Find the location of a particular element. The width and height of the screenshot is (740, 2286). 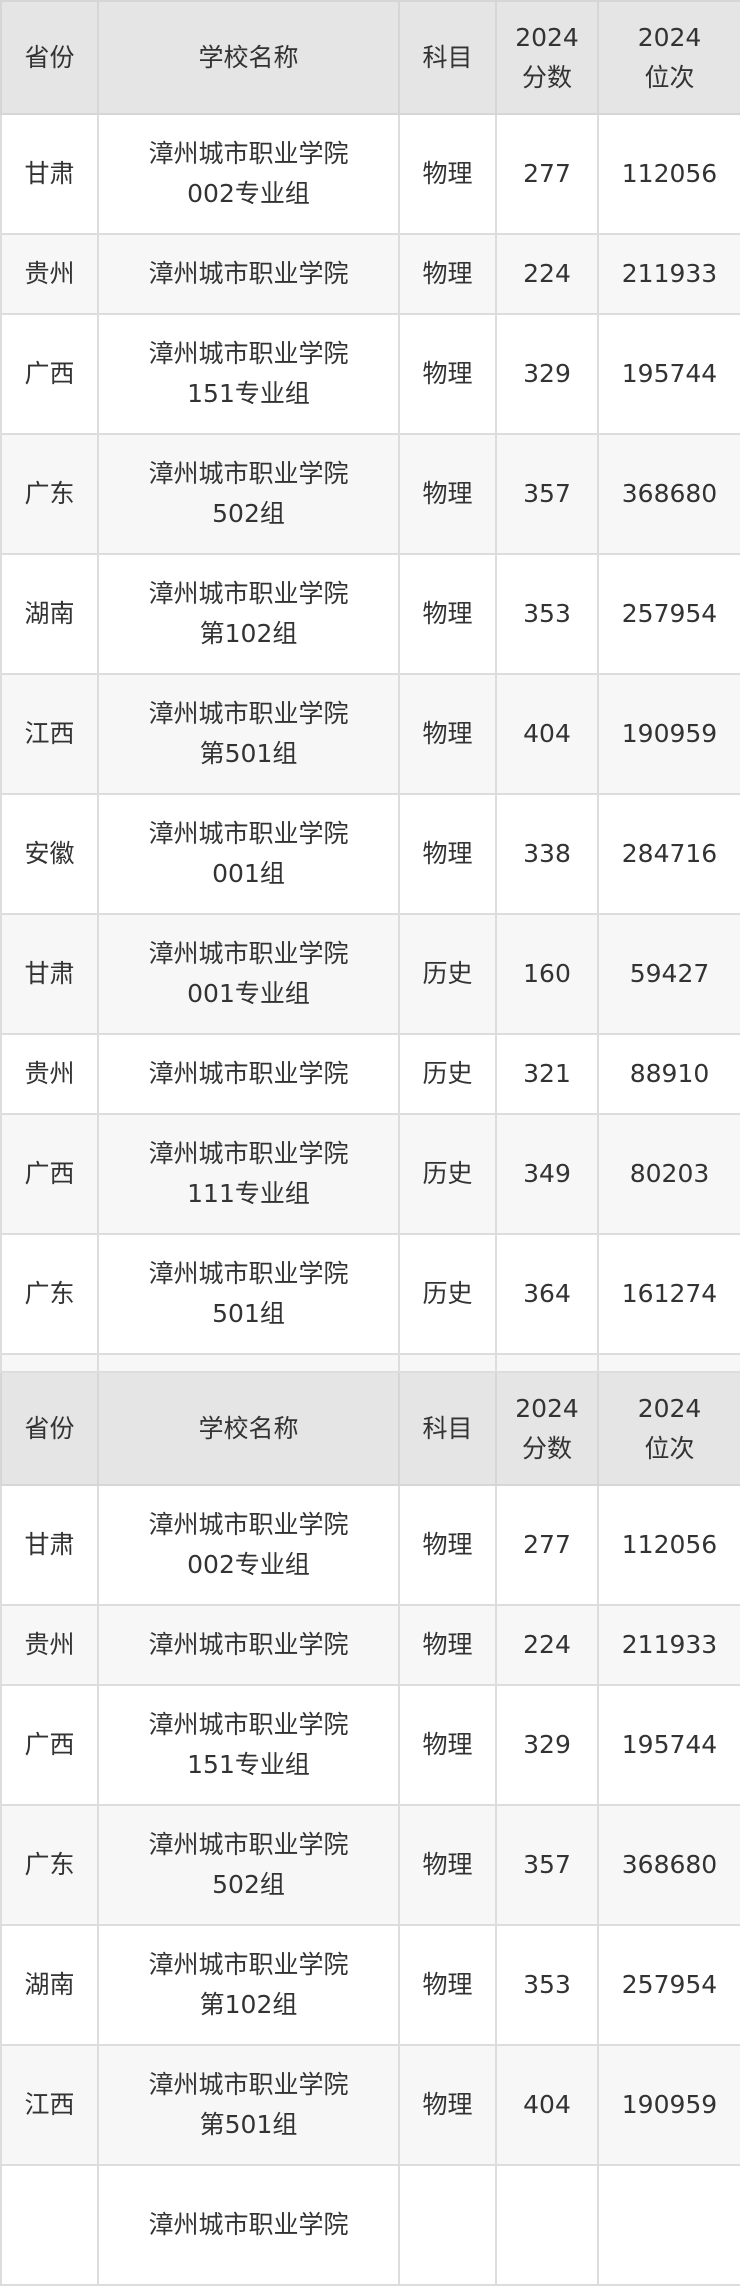

header-province-text: 省份 is located at coordinates (49, 57).